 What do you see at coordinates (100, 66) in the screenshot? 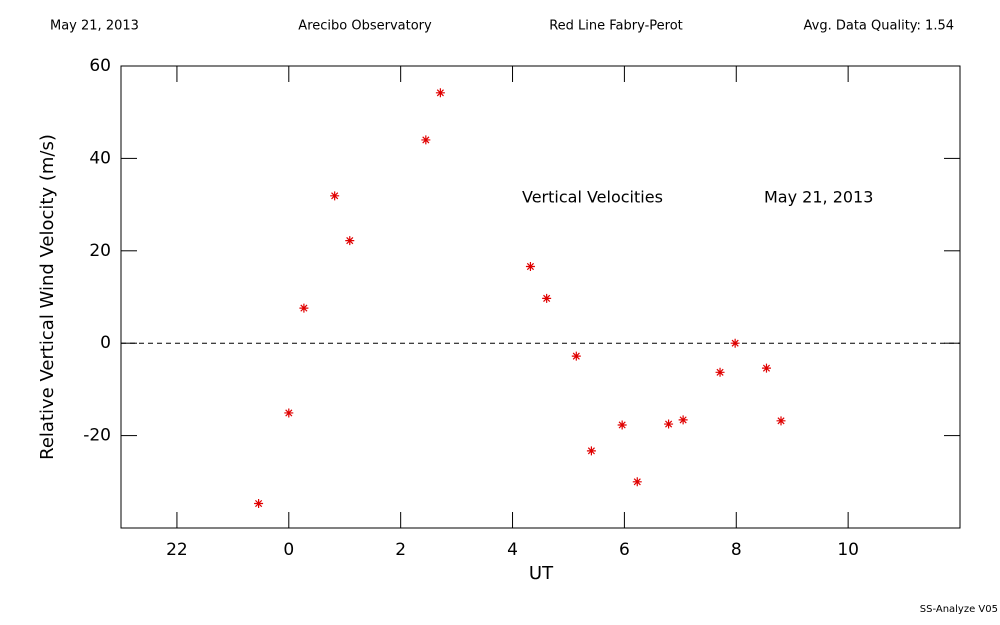
I see `y-tick-label: 60` at bounding box center [100, 66].